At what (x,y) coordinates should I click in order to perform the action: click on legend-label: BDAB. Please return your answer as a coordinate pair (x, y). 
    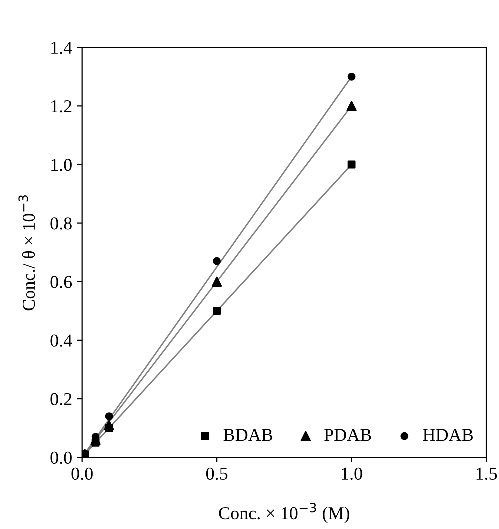
    Looking at the image, I should click on (248, 435).